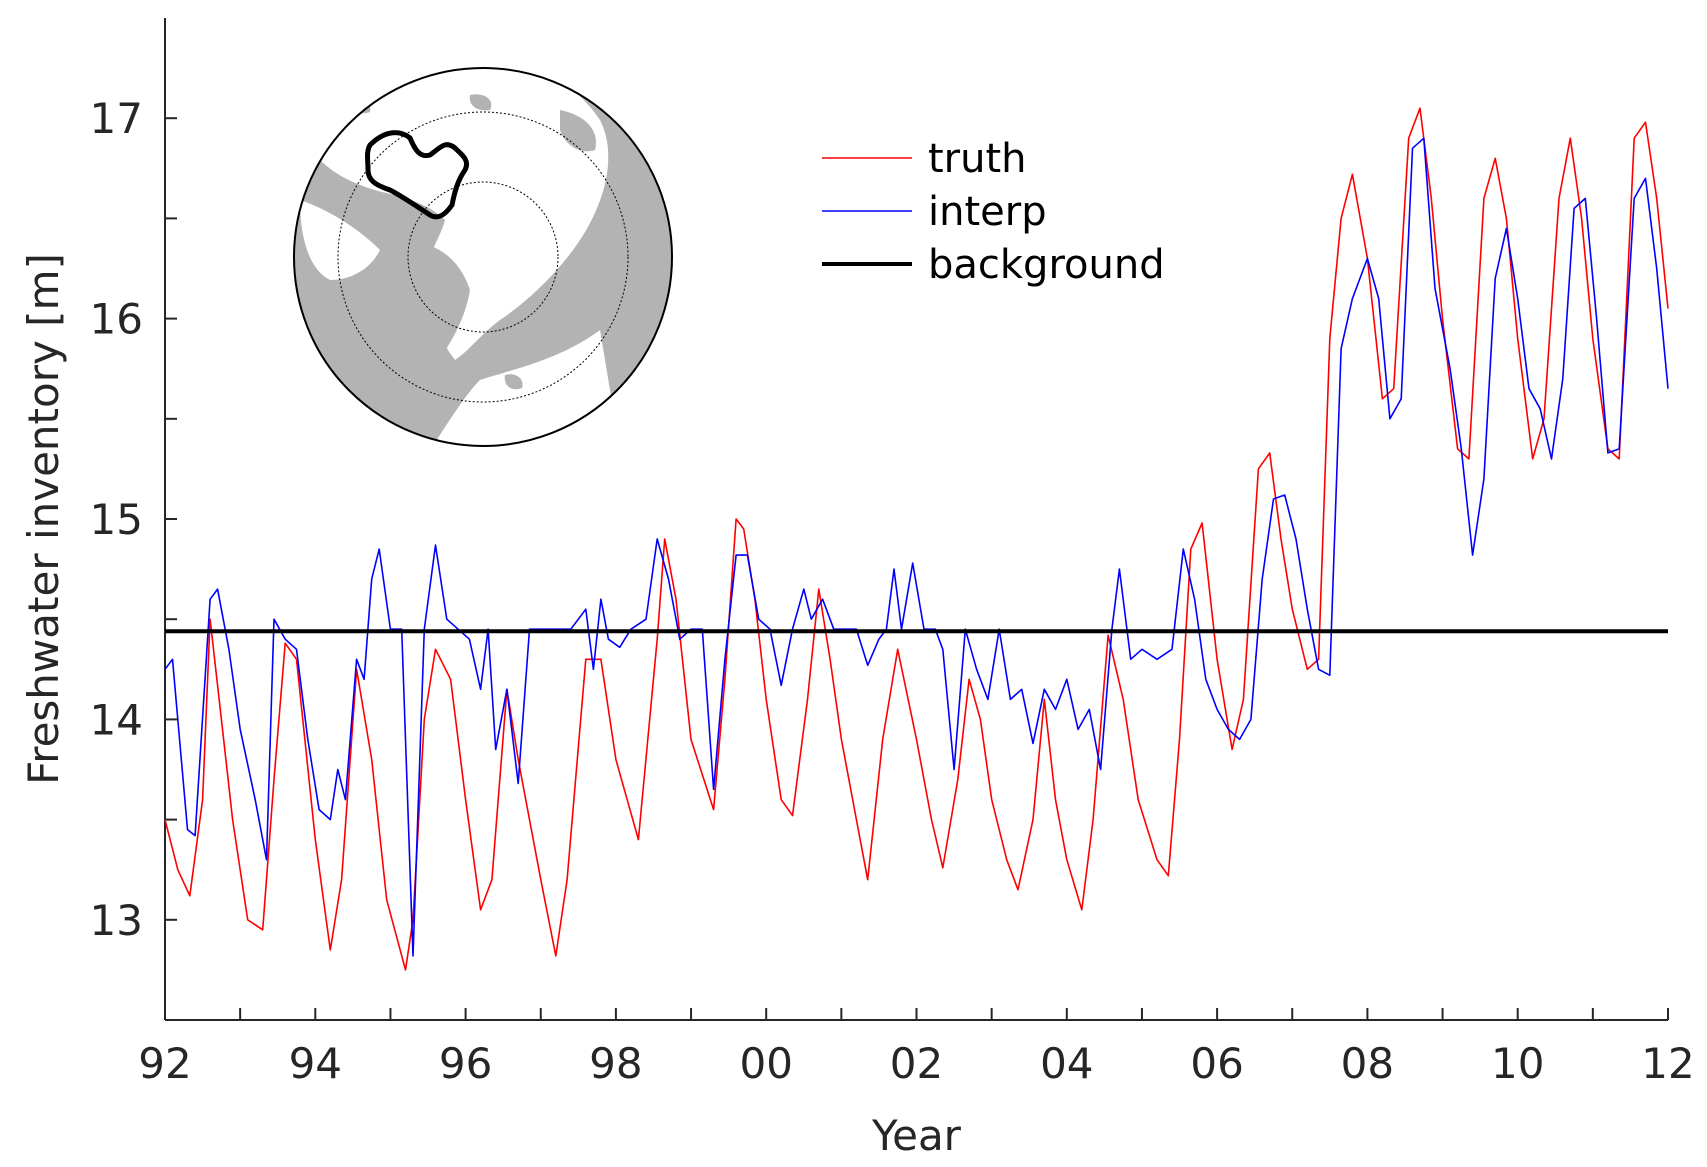  What do you see at coordinates (43, 519) in the screenshot?
I see `y-axis-title: Freshwater inventory [m]` at bounding box center [43, 519].